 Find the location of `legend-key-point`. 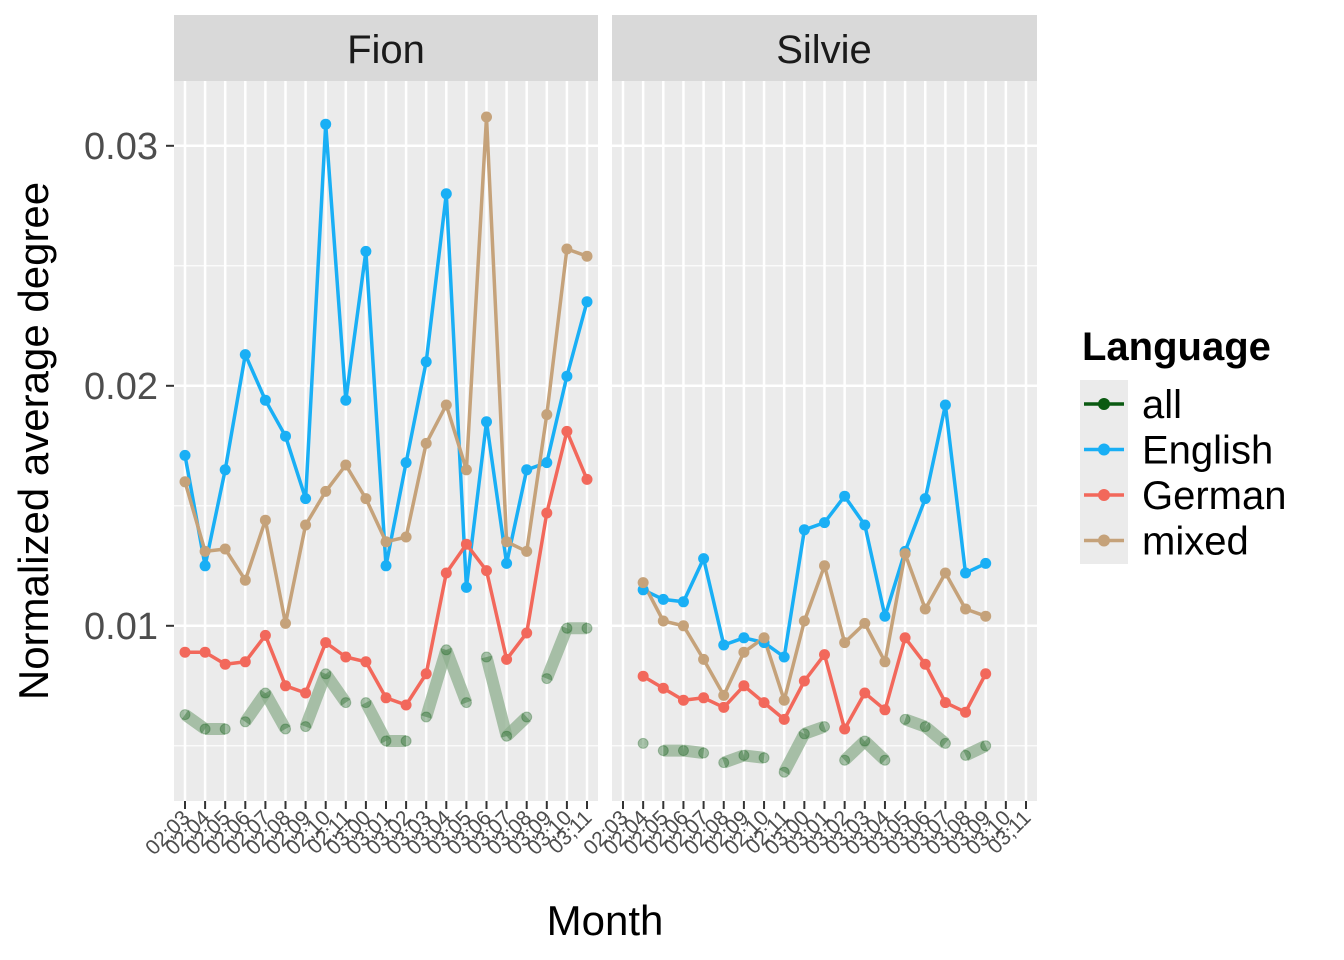

legend-key-point is located at coordinates (1104, 449).